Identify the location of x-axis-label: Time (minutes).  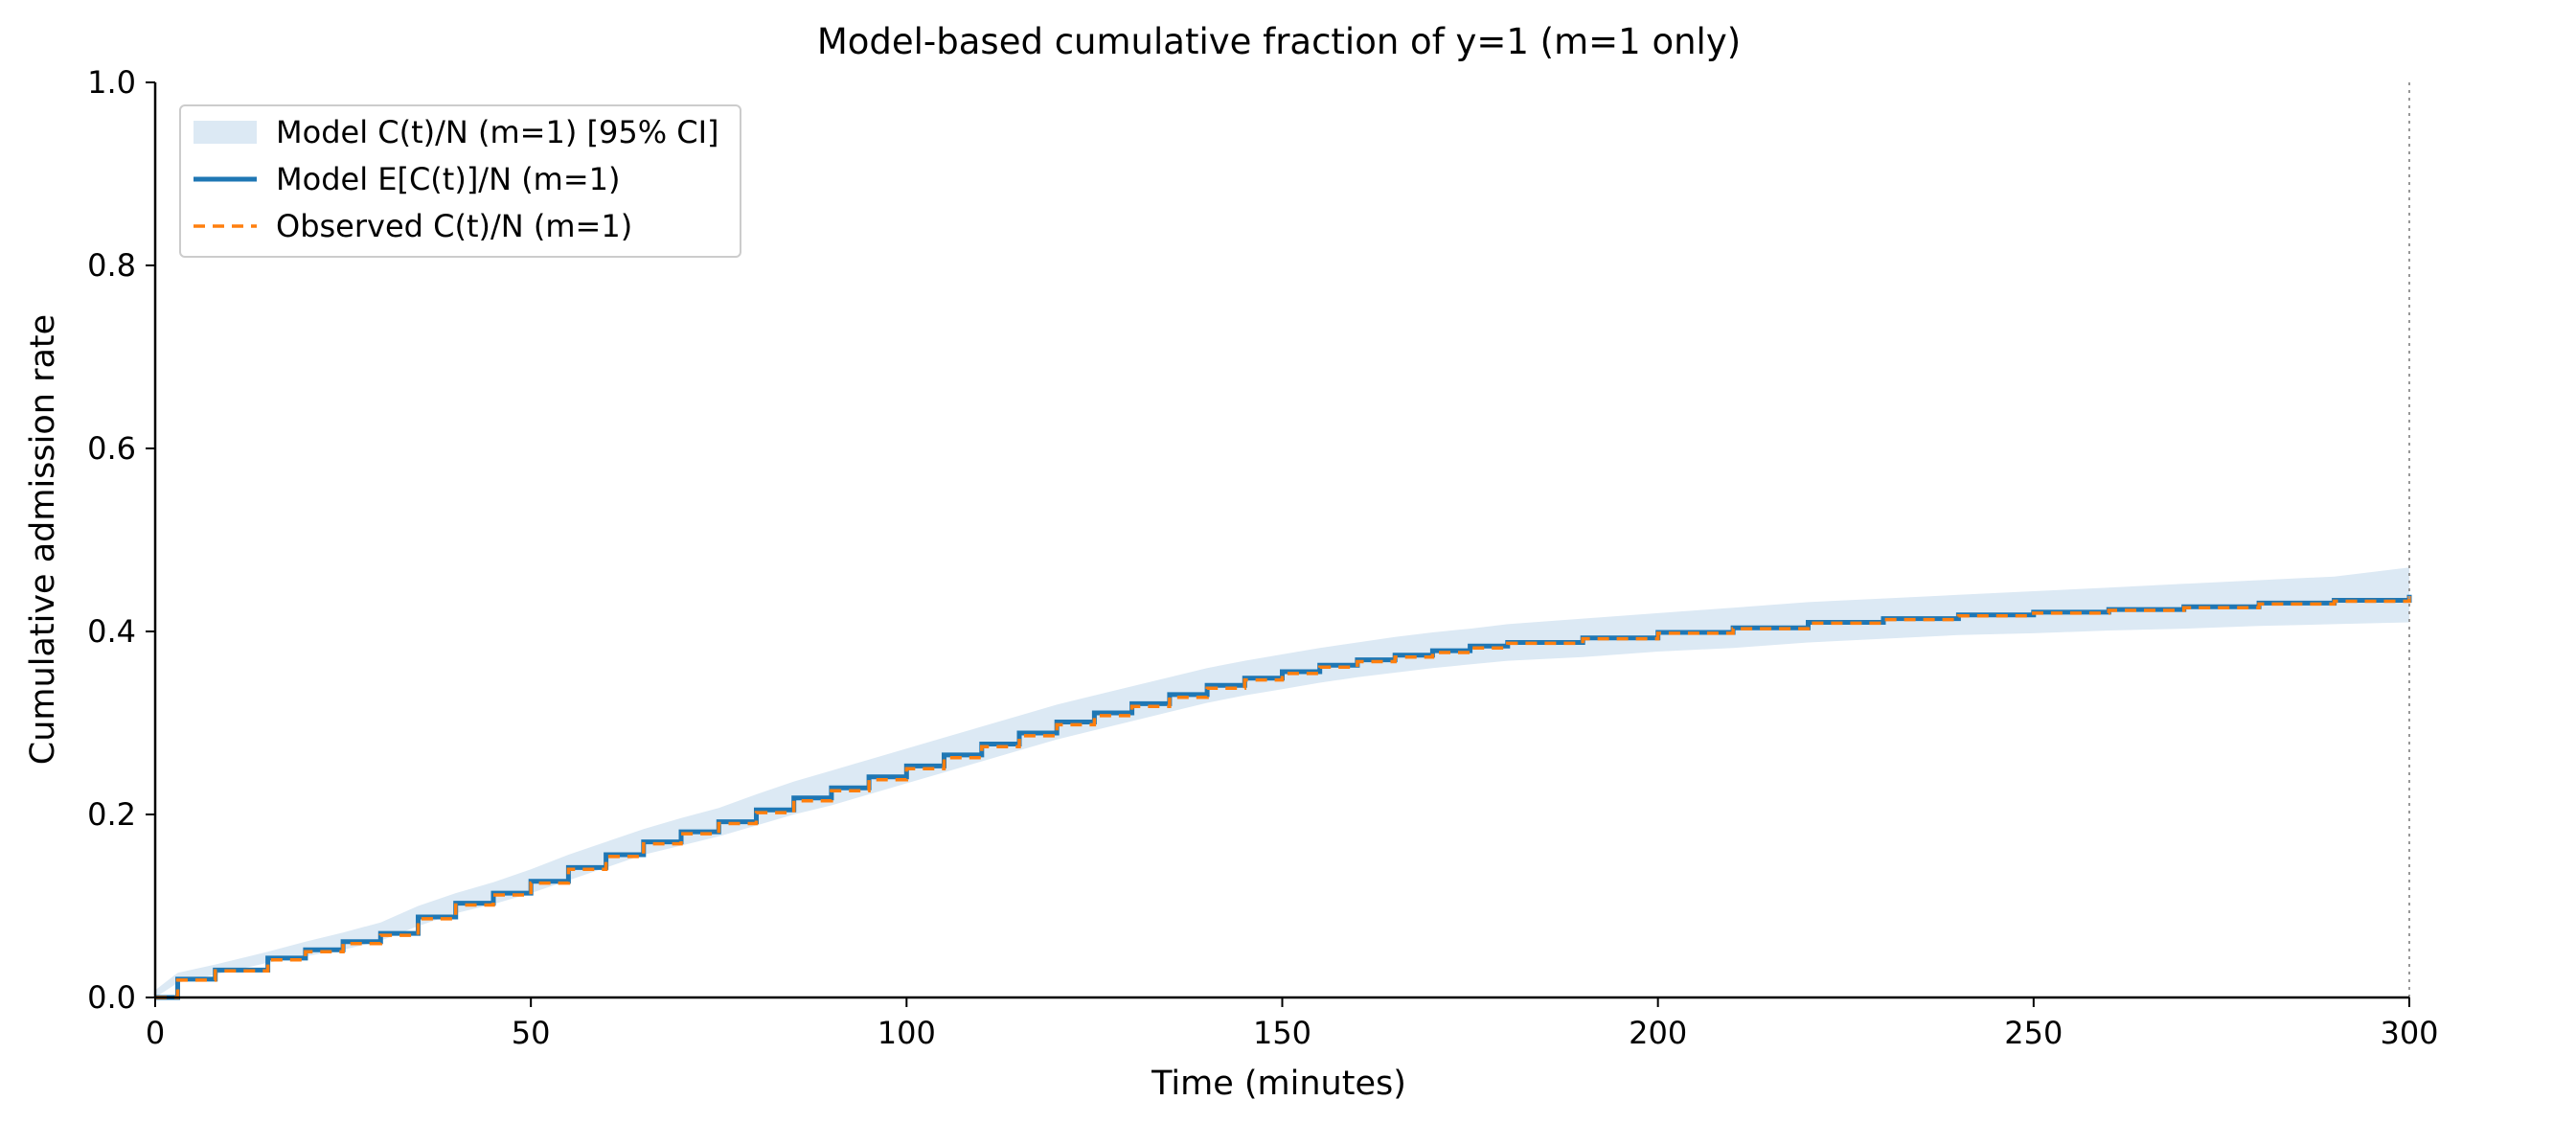
(1278, 1084).